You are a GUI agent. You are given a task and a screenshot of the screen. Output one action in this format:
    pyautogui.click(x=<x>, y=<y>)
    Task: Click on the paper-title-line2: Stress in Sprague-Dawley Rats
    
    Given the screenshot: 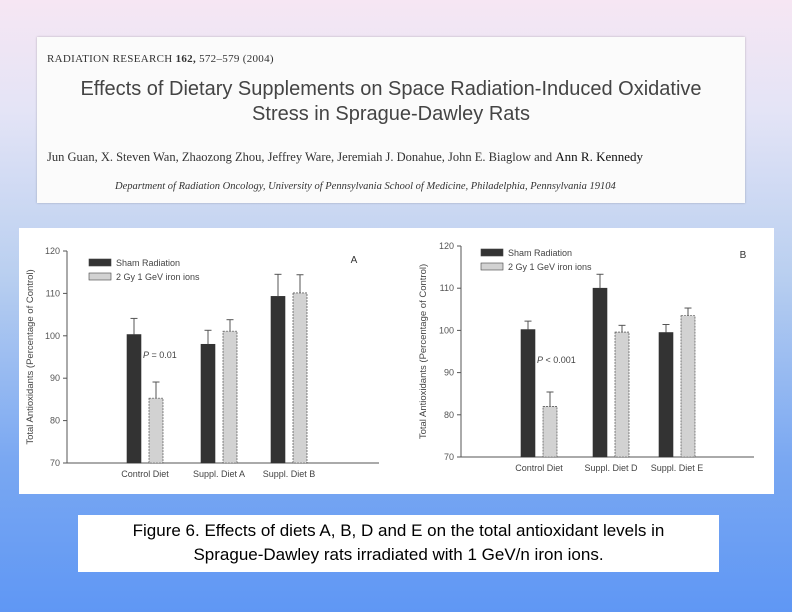 What is the action you would take?
    pyautogui.click(x=391, y=114)
    